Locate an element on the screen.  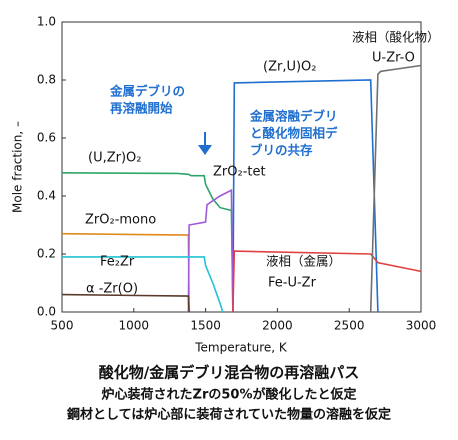
x-axis-label: Temperature, K is located at coordinates (241, 348).